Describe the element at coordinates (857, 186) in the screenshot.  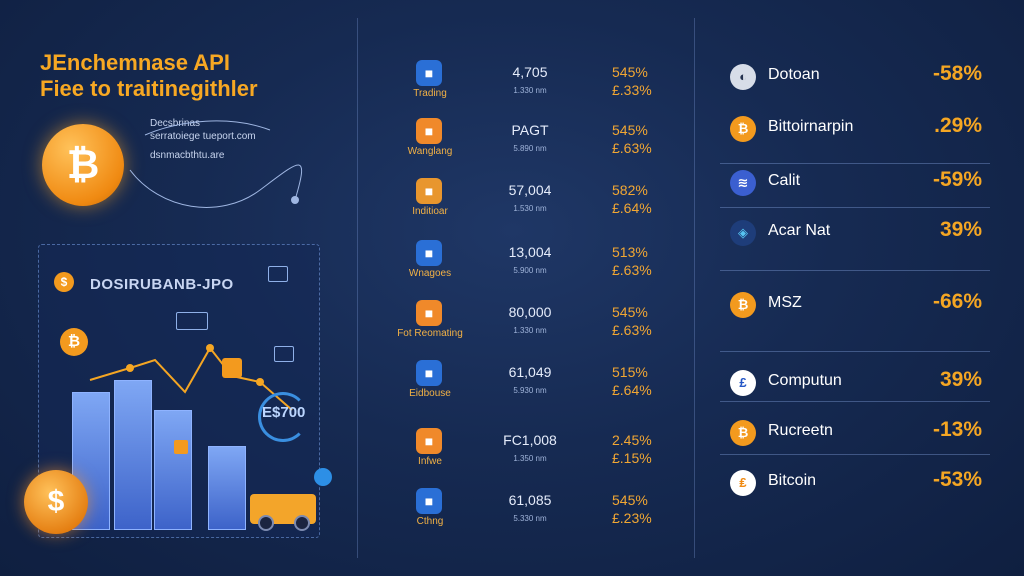
I see `asset-row: ≋ Calit -59%` at that location.